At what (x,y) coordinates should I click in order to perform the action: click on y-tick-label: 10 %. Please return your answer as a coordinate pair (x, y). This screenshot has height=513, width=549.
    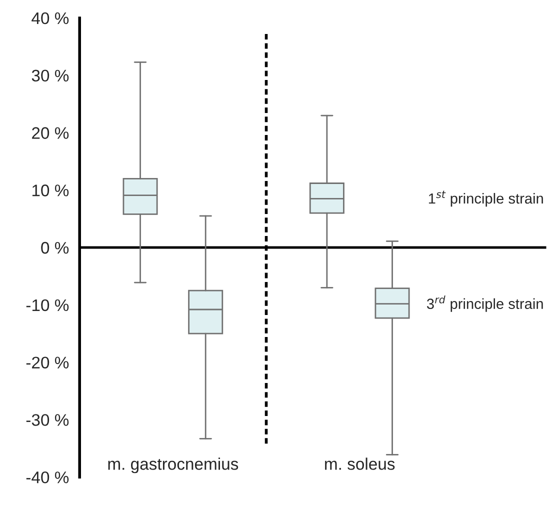
    Looking at the image, I should click on (50, 190).